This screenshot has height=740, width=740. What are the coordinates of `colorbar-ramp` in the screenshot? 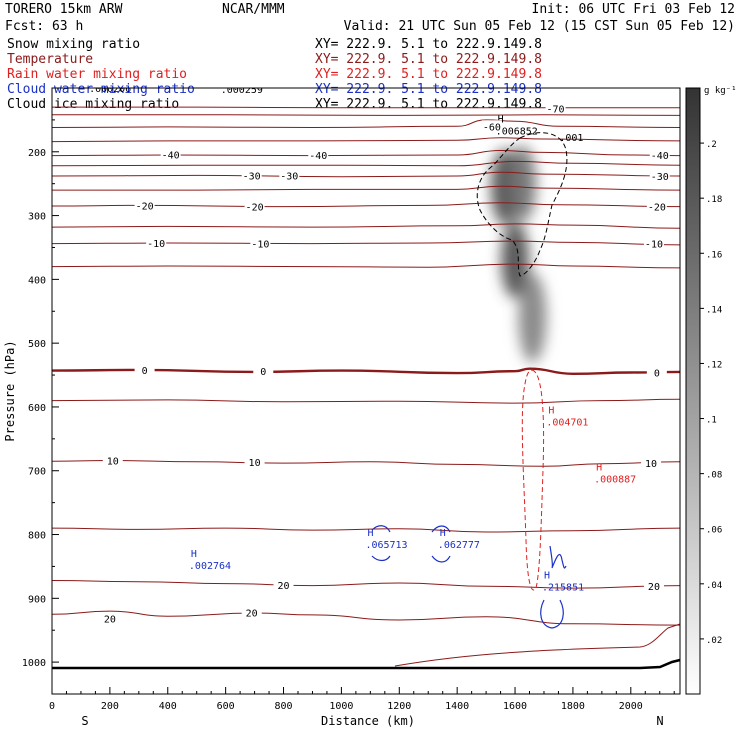 It's located at (693, 391).